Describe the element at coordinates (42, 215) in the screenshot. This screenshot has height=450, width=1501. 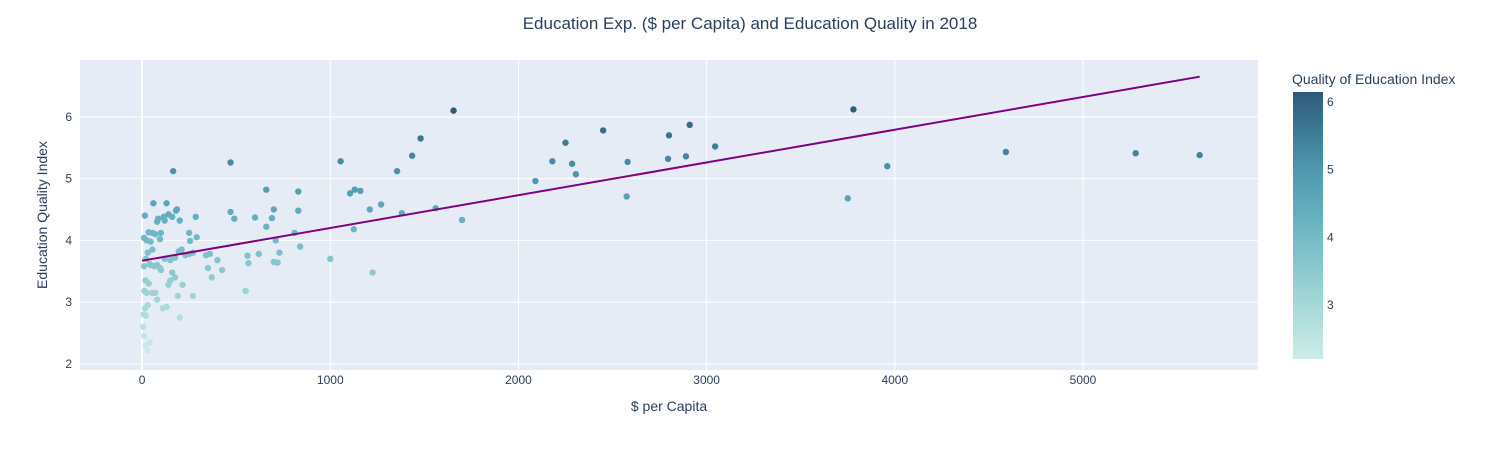
I see `y-axis-title: Education Quality Index` at that location.